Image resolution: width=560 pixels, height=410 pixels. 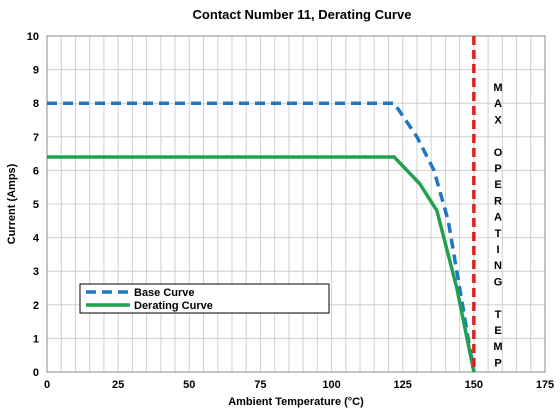 I want to click on y-tick-label: 4, so click(x=36, y=239).